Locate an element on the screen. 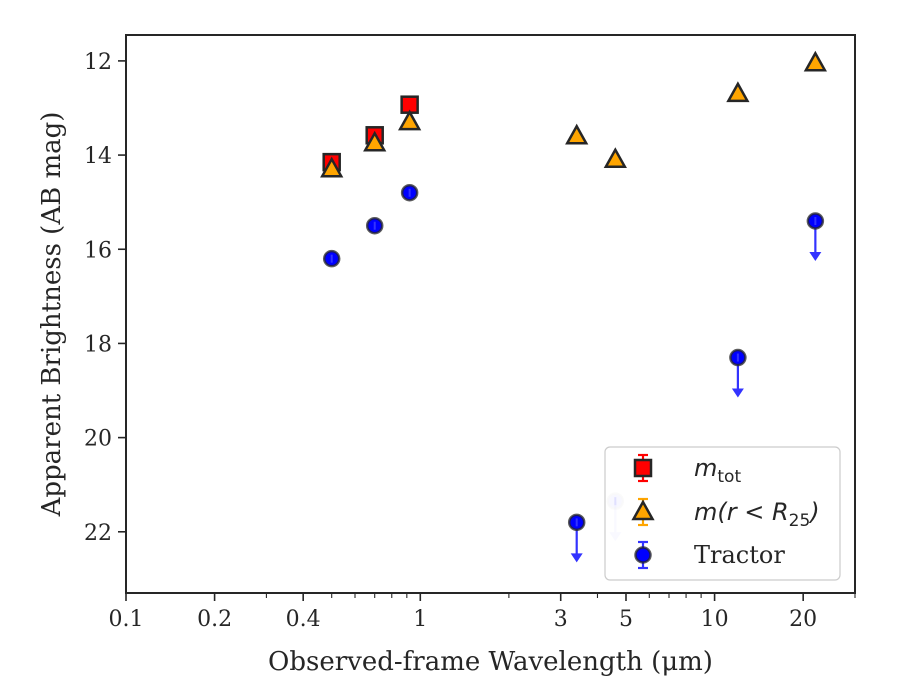 This screenshot has height=700, width=900. legend-marker-triangle is located at coordinates (643, 510).